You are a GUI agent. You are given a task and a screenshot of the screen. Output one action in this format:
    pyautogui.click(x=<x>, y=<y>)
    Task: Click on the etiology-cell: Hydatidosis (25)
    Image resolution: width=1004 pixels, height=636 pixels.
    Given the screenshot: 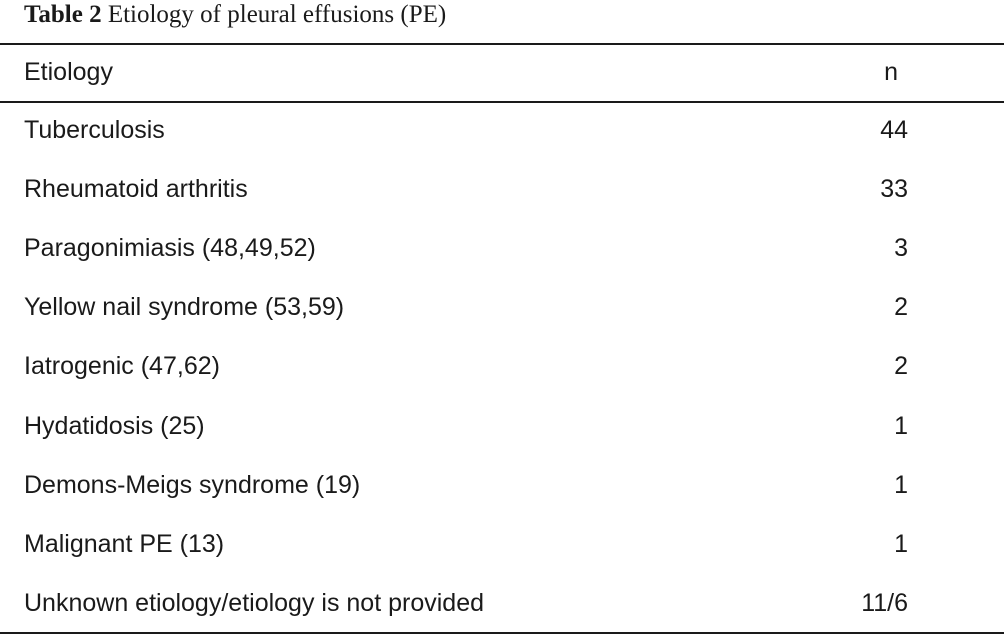 What is the action you would take?
    pyautogui.click(x=114, y=426)
    